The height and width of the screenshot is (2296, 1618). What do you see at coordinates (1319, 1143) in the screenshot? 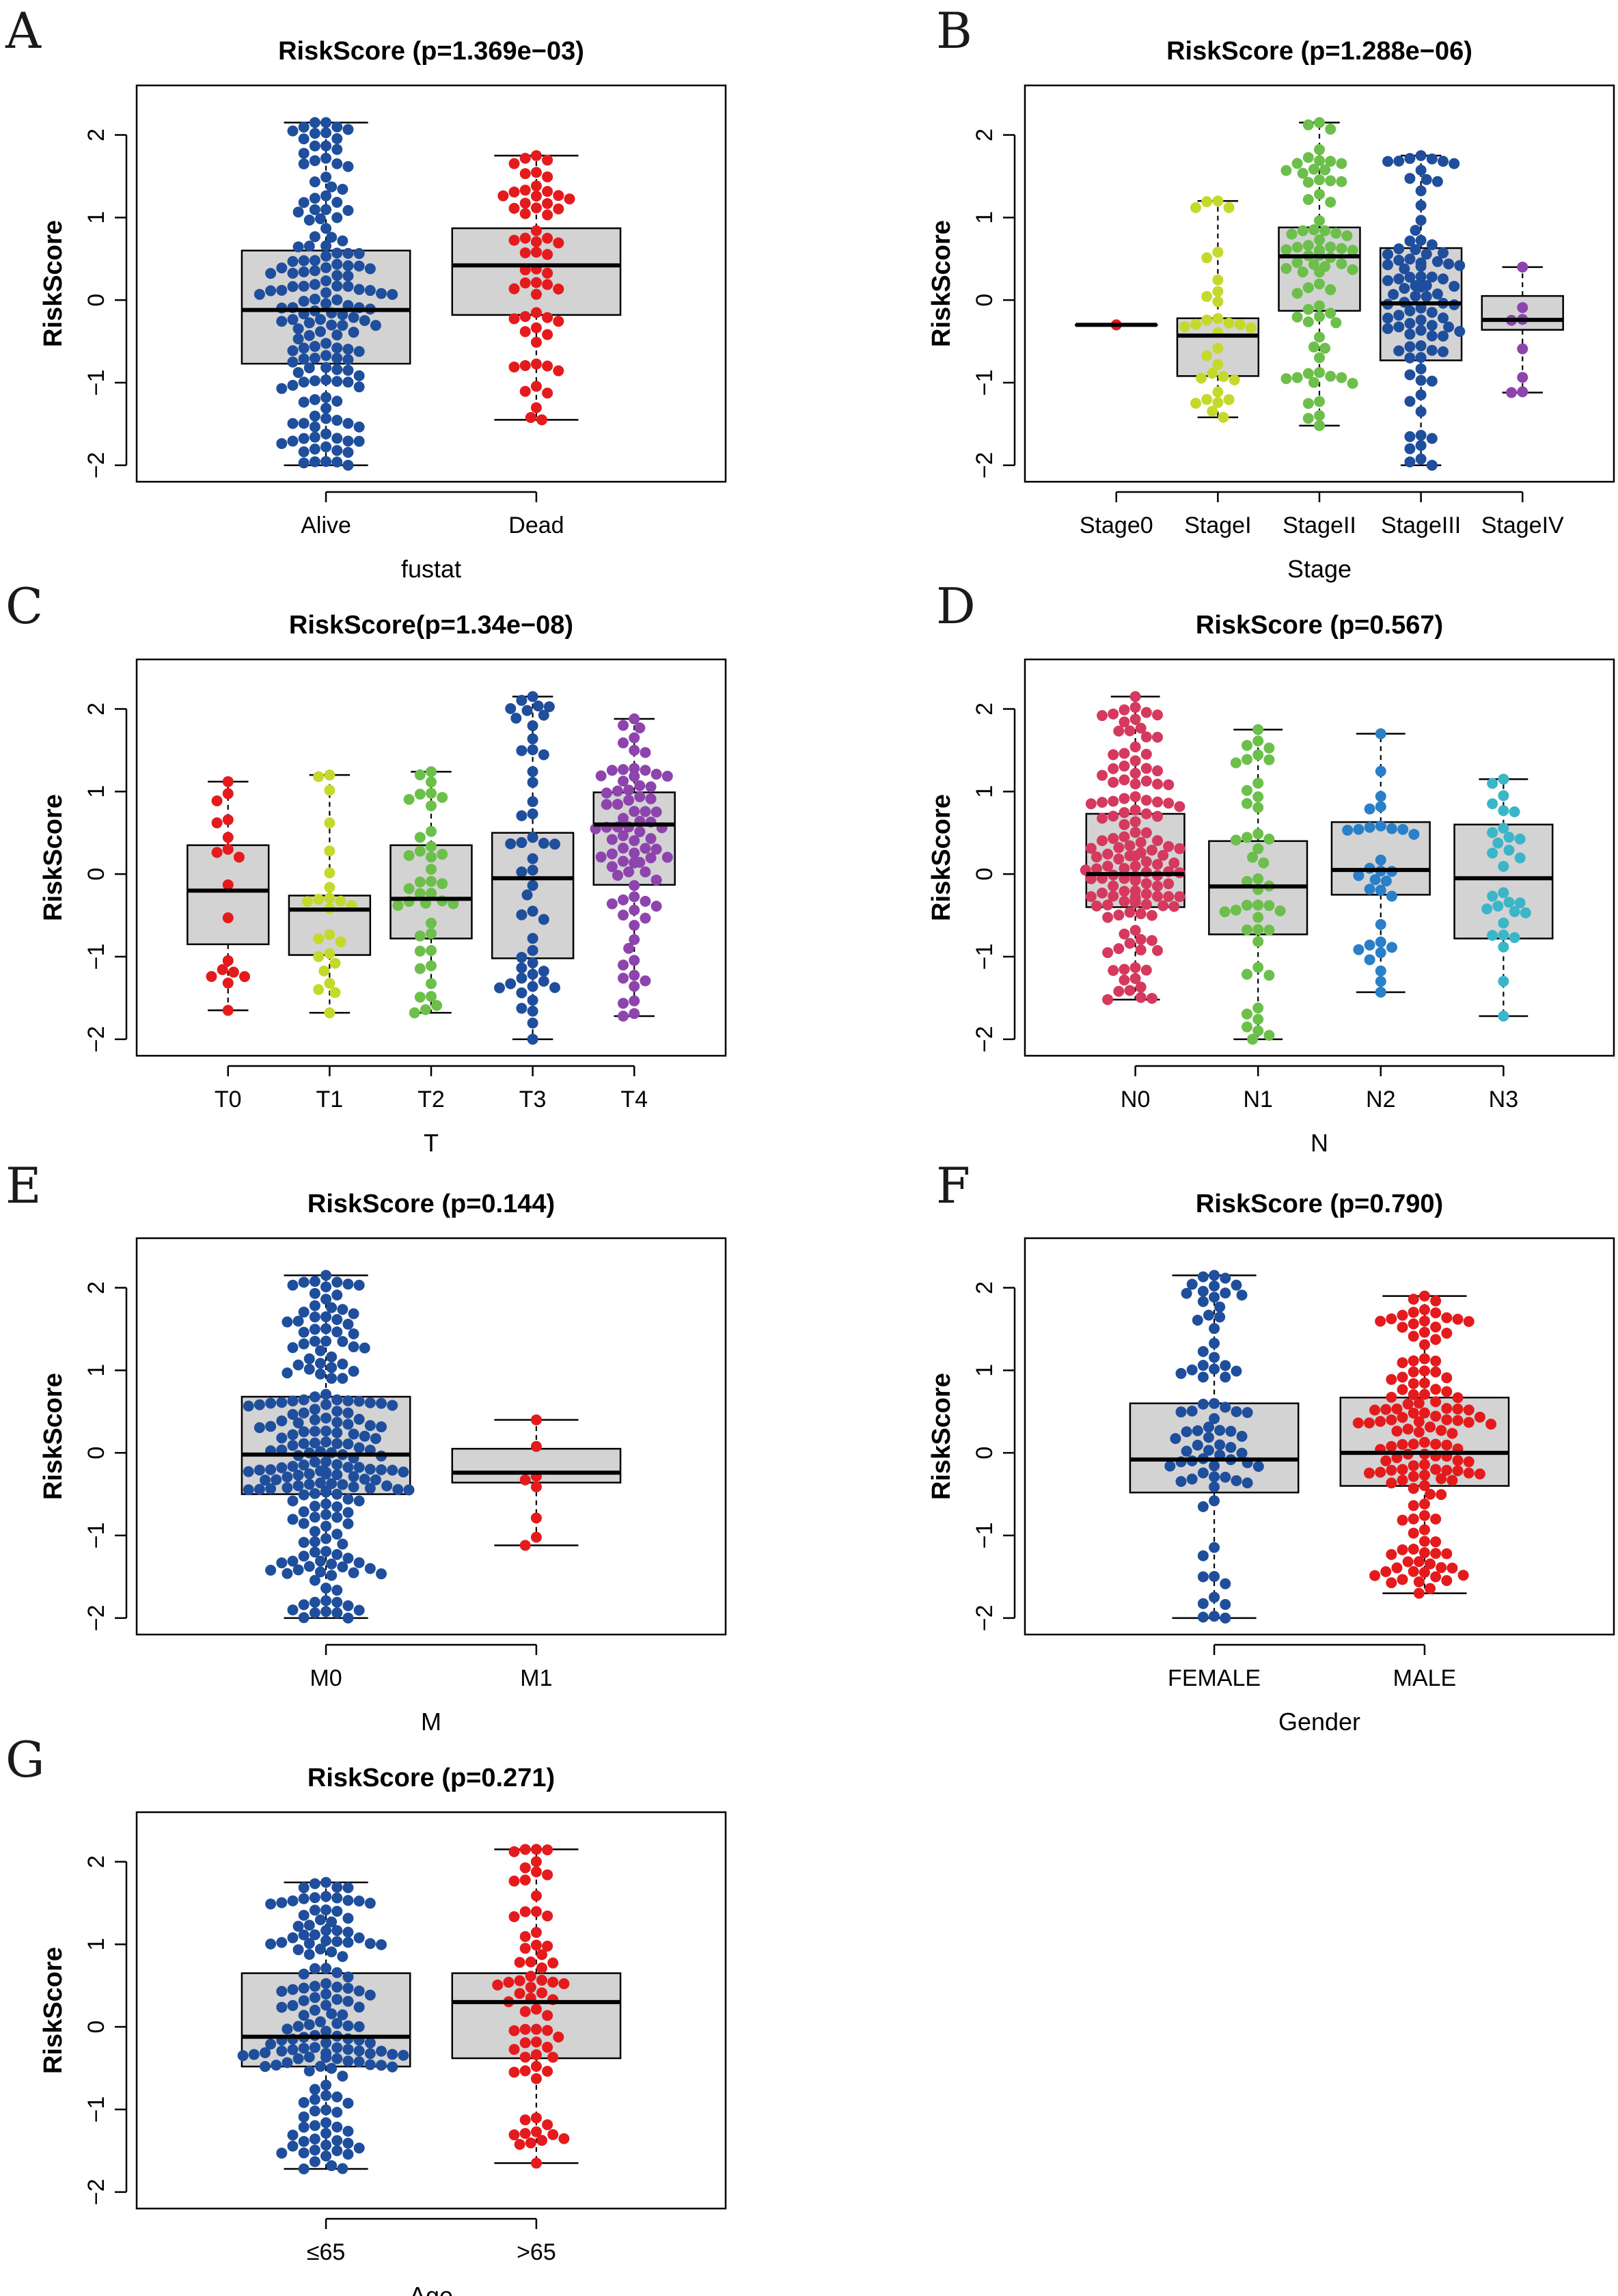
I see `x-axis-label: N` at bounding box center [1319, 1143].